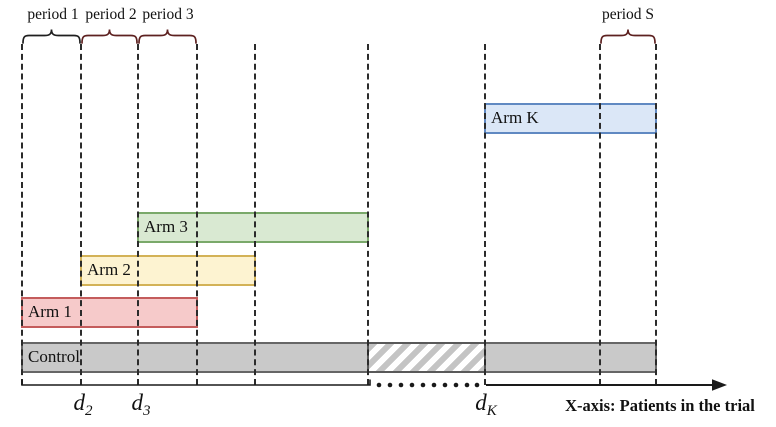 The image size is (776, 427). Describe the element at coordinates (426, 357) in the screenshot. I see `control-gap-hatch` at that location.